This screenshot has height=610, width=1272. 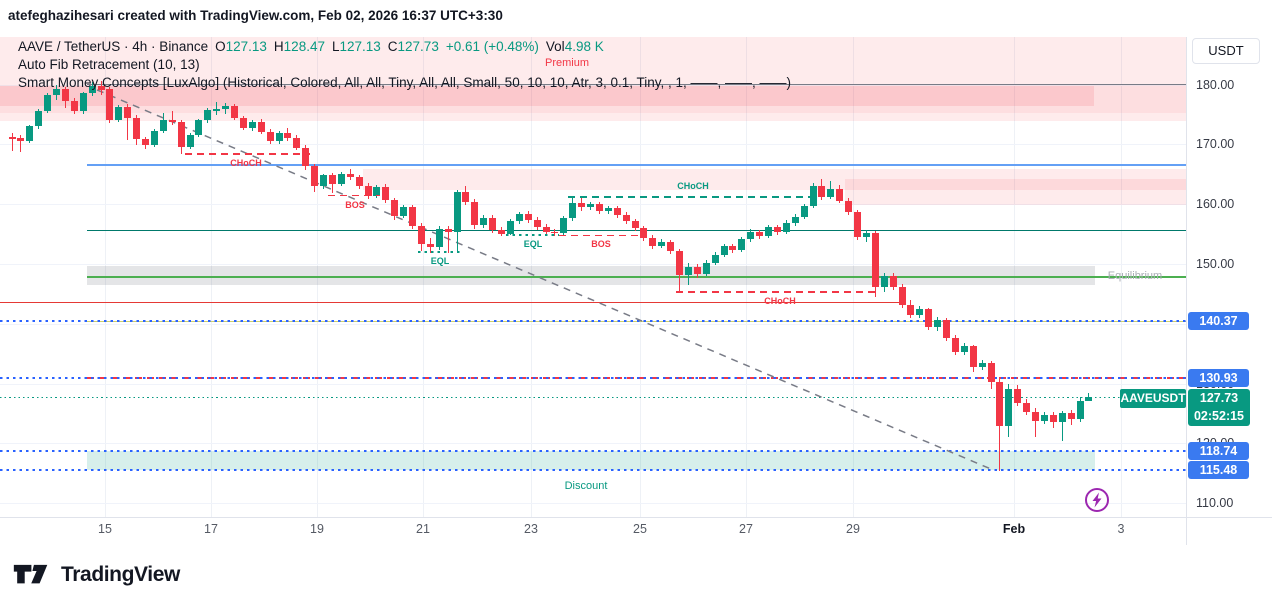 I want to click on bar-countdown: 02:52:15, so click(x=1219, y=416).